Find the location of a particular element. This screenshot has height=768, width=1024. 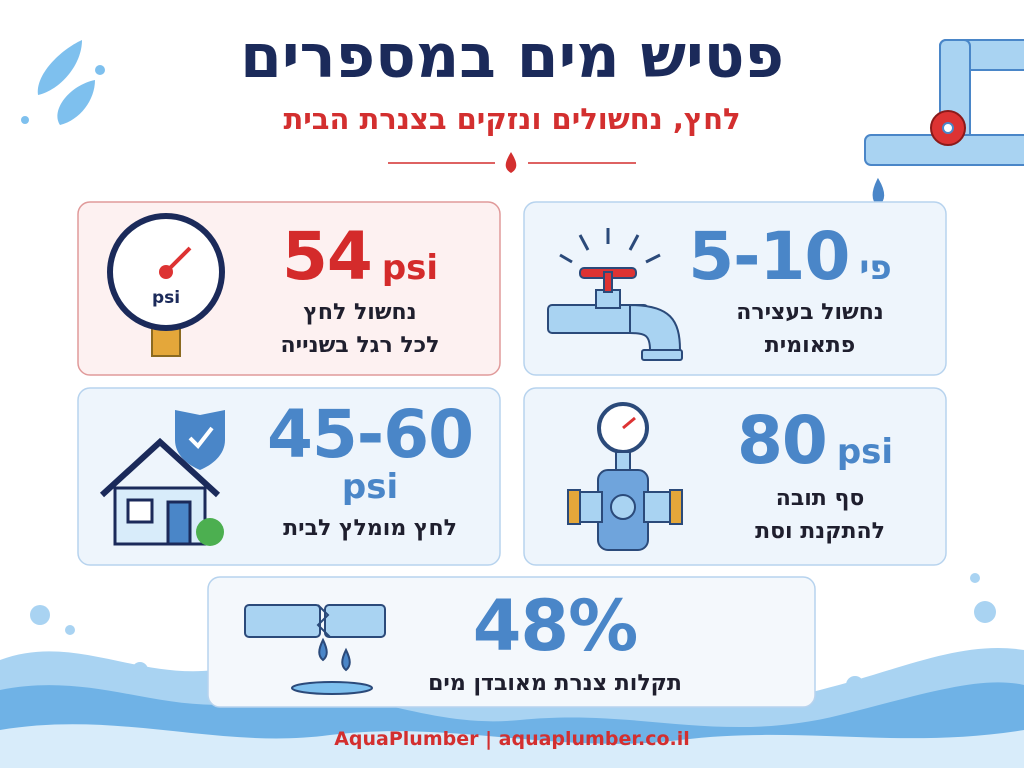

stat-label: לחץ מומלץ לבית is located at coordinates (370, 528).